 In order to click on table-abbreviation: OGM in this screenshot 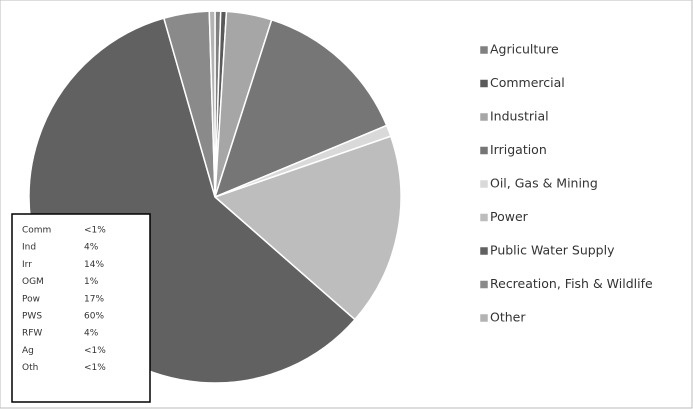, I will do `click(33, 282)`.